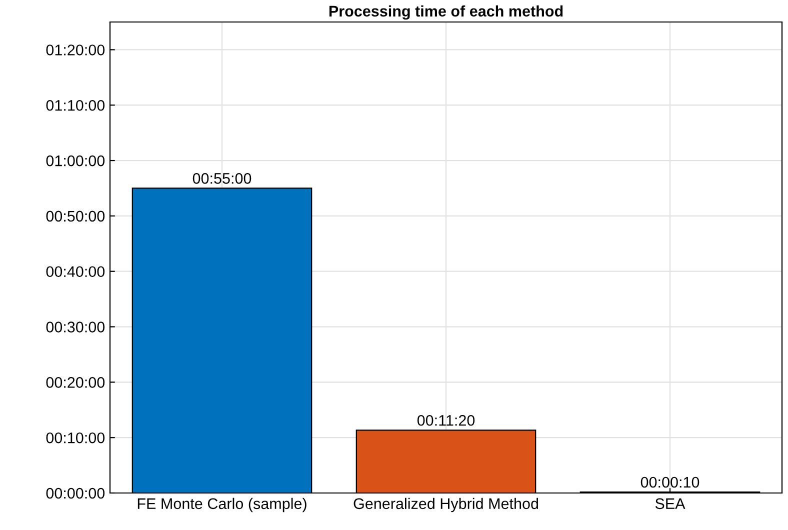  What do you see at coordinates (446, 12) in the screenshot?
I see `chart-title: Processing time of each method` at bounding box center [446, 12].